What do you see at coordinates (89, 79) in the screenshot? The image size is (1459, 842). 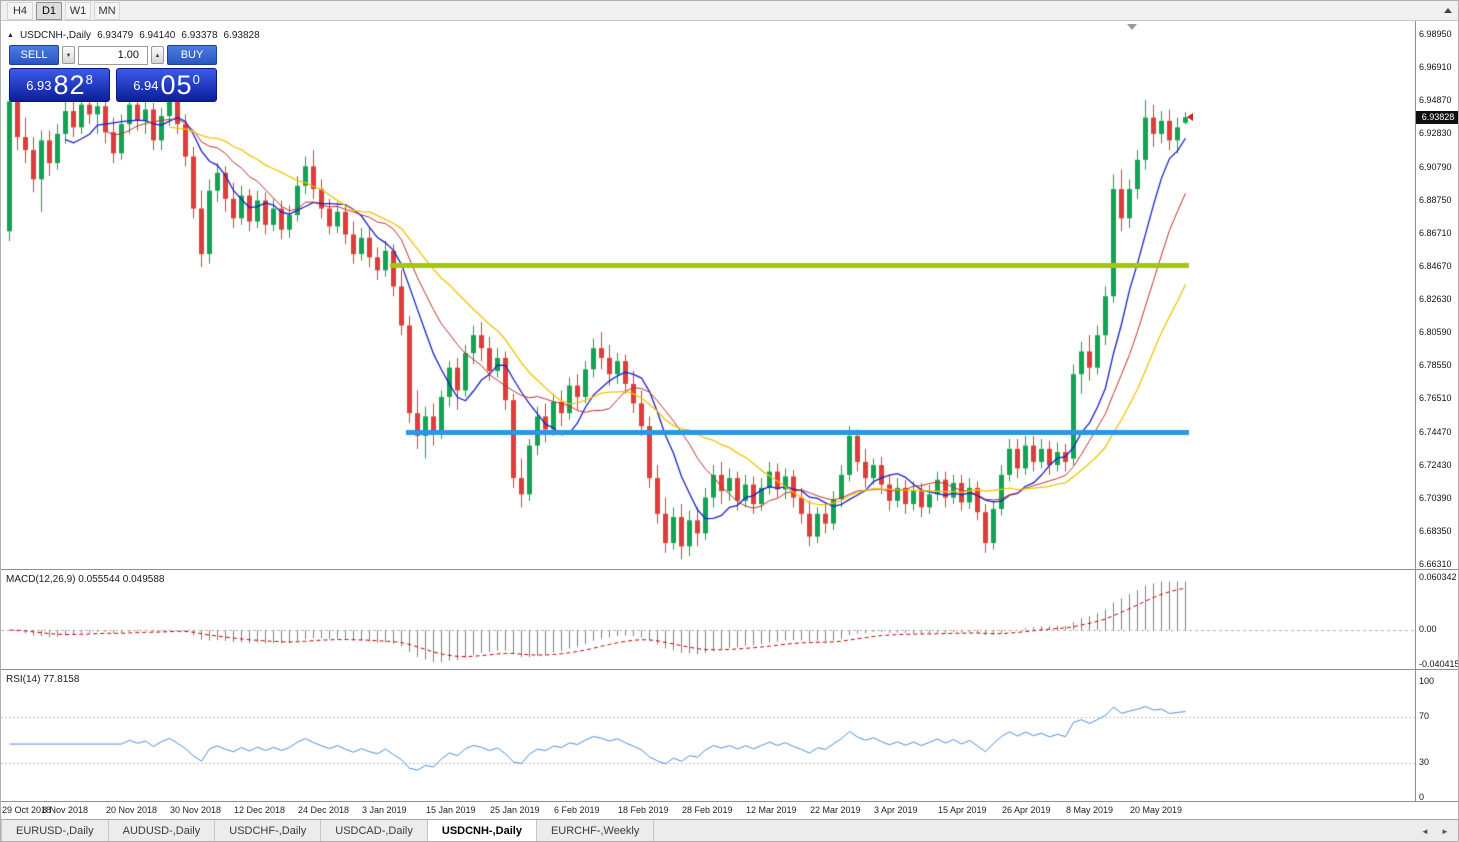 I see `sell-price-superscript: 8` at bounding box center [89, 79].